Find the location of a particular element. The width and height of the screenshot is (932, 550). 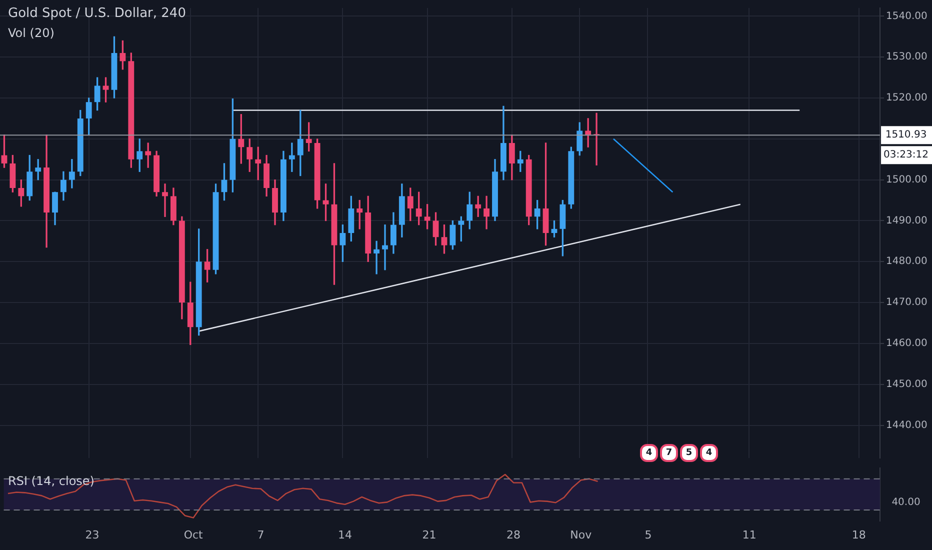

x-tick-label: 11 is located at coordinates (749, 535).